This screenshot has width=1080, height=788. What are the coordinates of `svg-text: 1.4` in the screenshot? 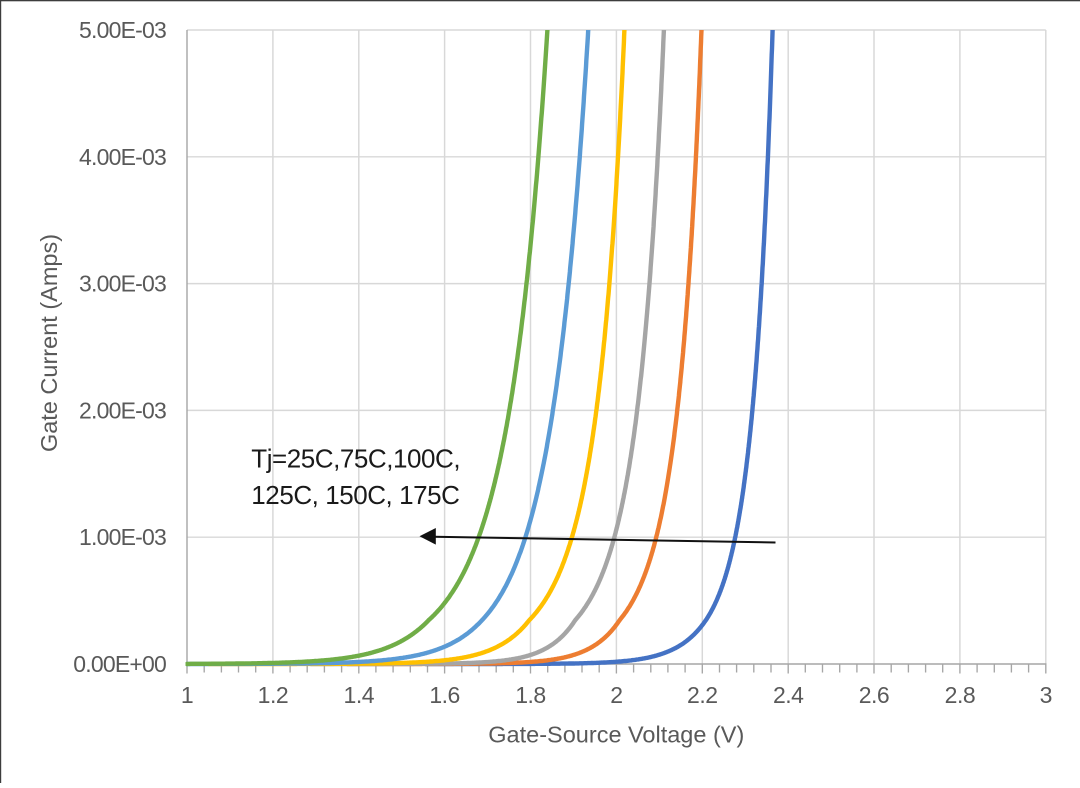 It's located at (359, 695).